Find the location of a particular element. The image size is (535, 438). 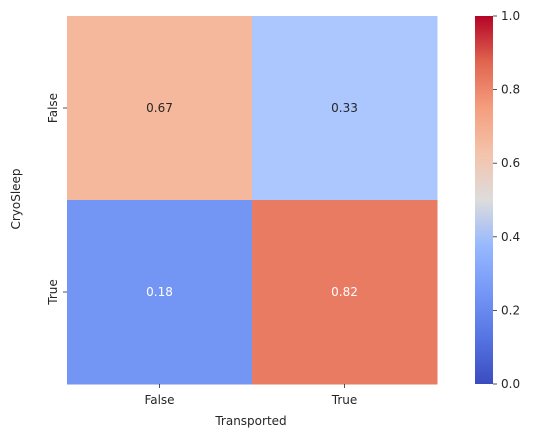

colorbar-tick-label: 0.0 is located at coordinates (510, 384).